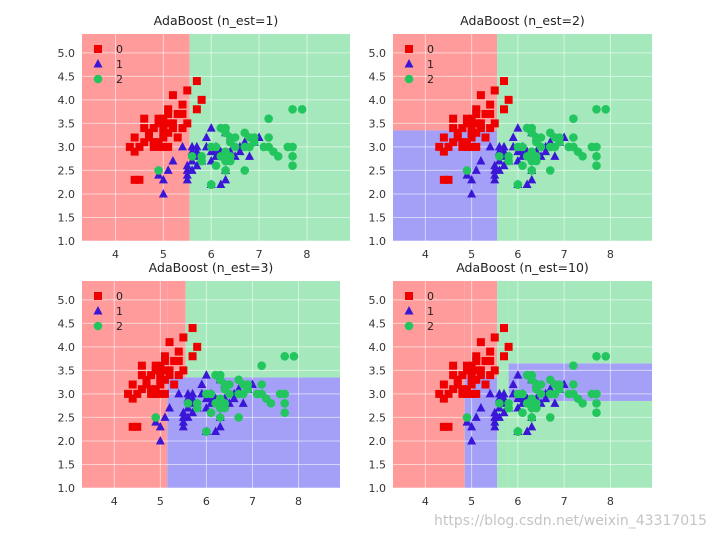 This screenshot has width=717, height=537. Describe the element at coordinates (67, 147) in the screenshot. I see `y-tick-label: 3.0` at that location.